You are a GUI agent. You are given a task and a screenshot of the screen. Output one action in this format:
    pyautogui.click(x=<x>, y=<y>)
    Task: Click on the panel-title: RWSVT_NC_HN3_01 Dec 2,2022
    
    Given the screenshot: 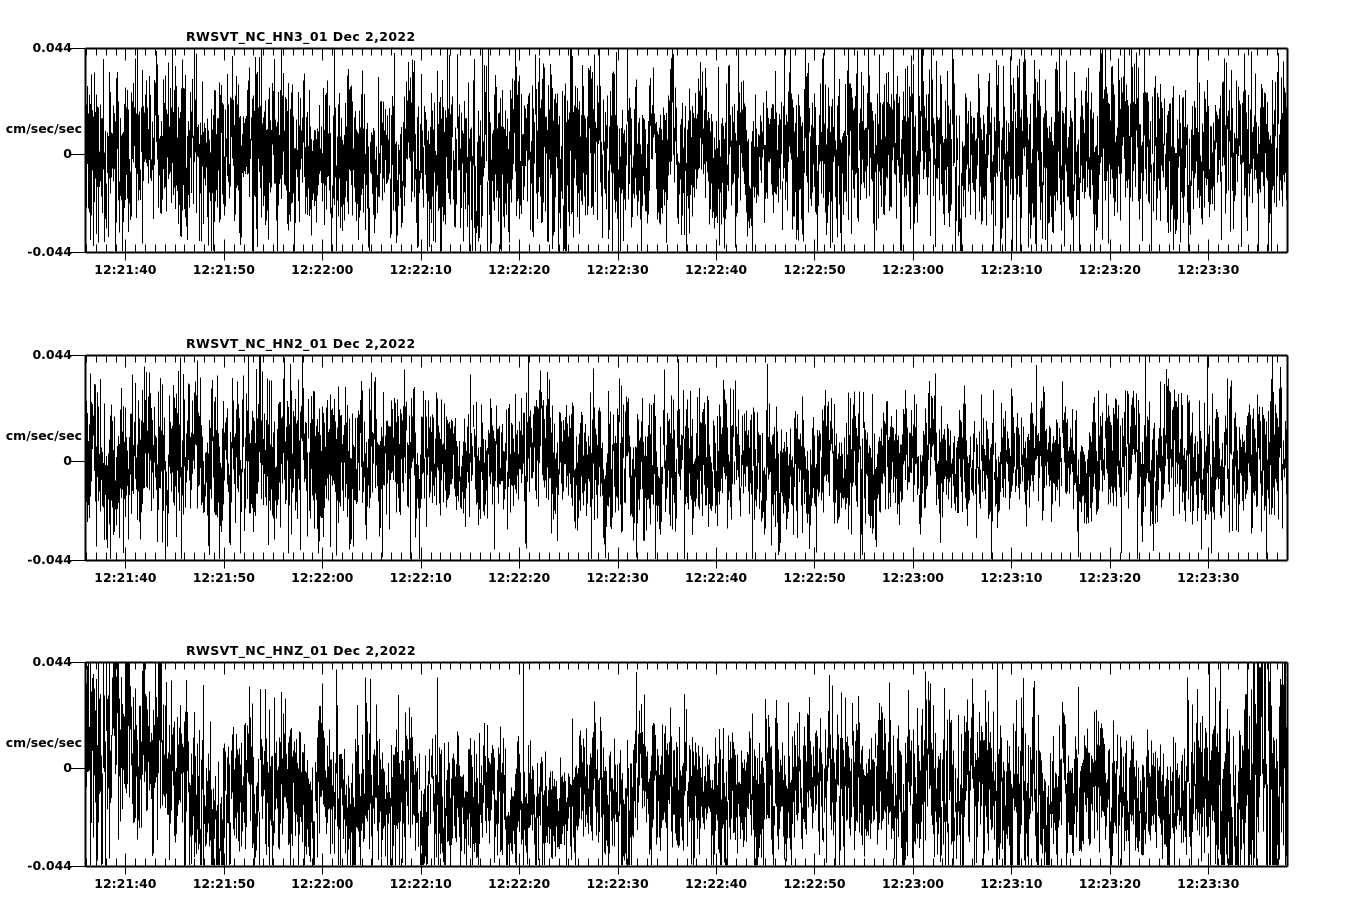 What is the action you would take?
    pyautogui.click(x=301, y=37)
    